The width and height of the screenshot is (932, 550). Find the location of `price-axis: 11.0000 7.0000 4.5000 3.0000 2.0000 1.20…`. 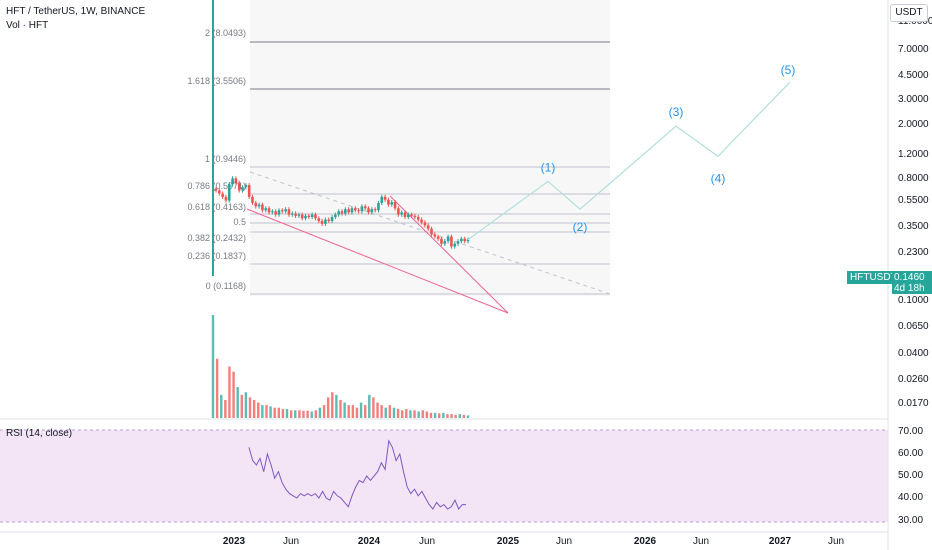

price-axis: 11.0000 7.0000 4.5000 3.0000 2.0000 1.20… is located at coordinates (915, 212).